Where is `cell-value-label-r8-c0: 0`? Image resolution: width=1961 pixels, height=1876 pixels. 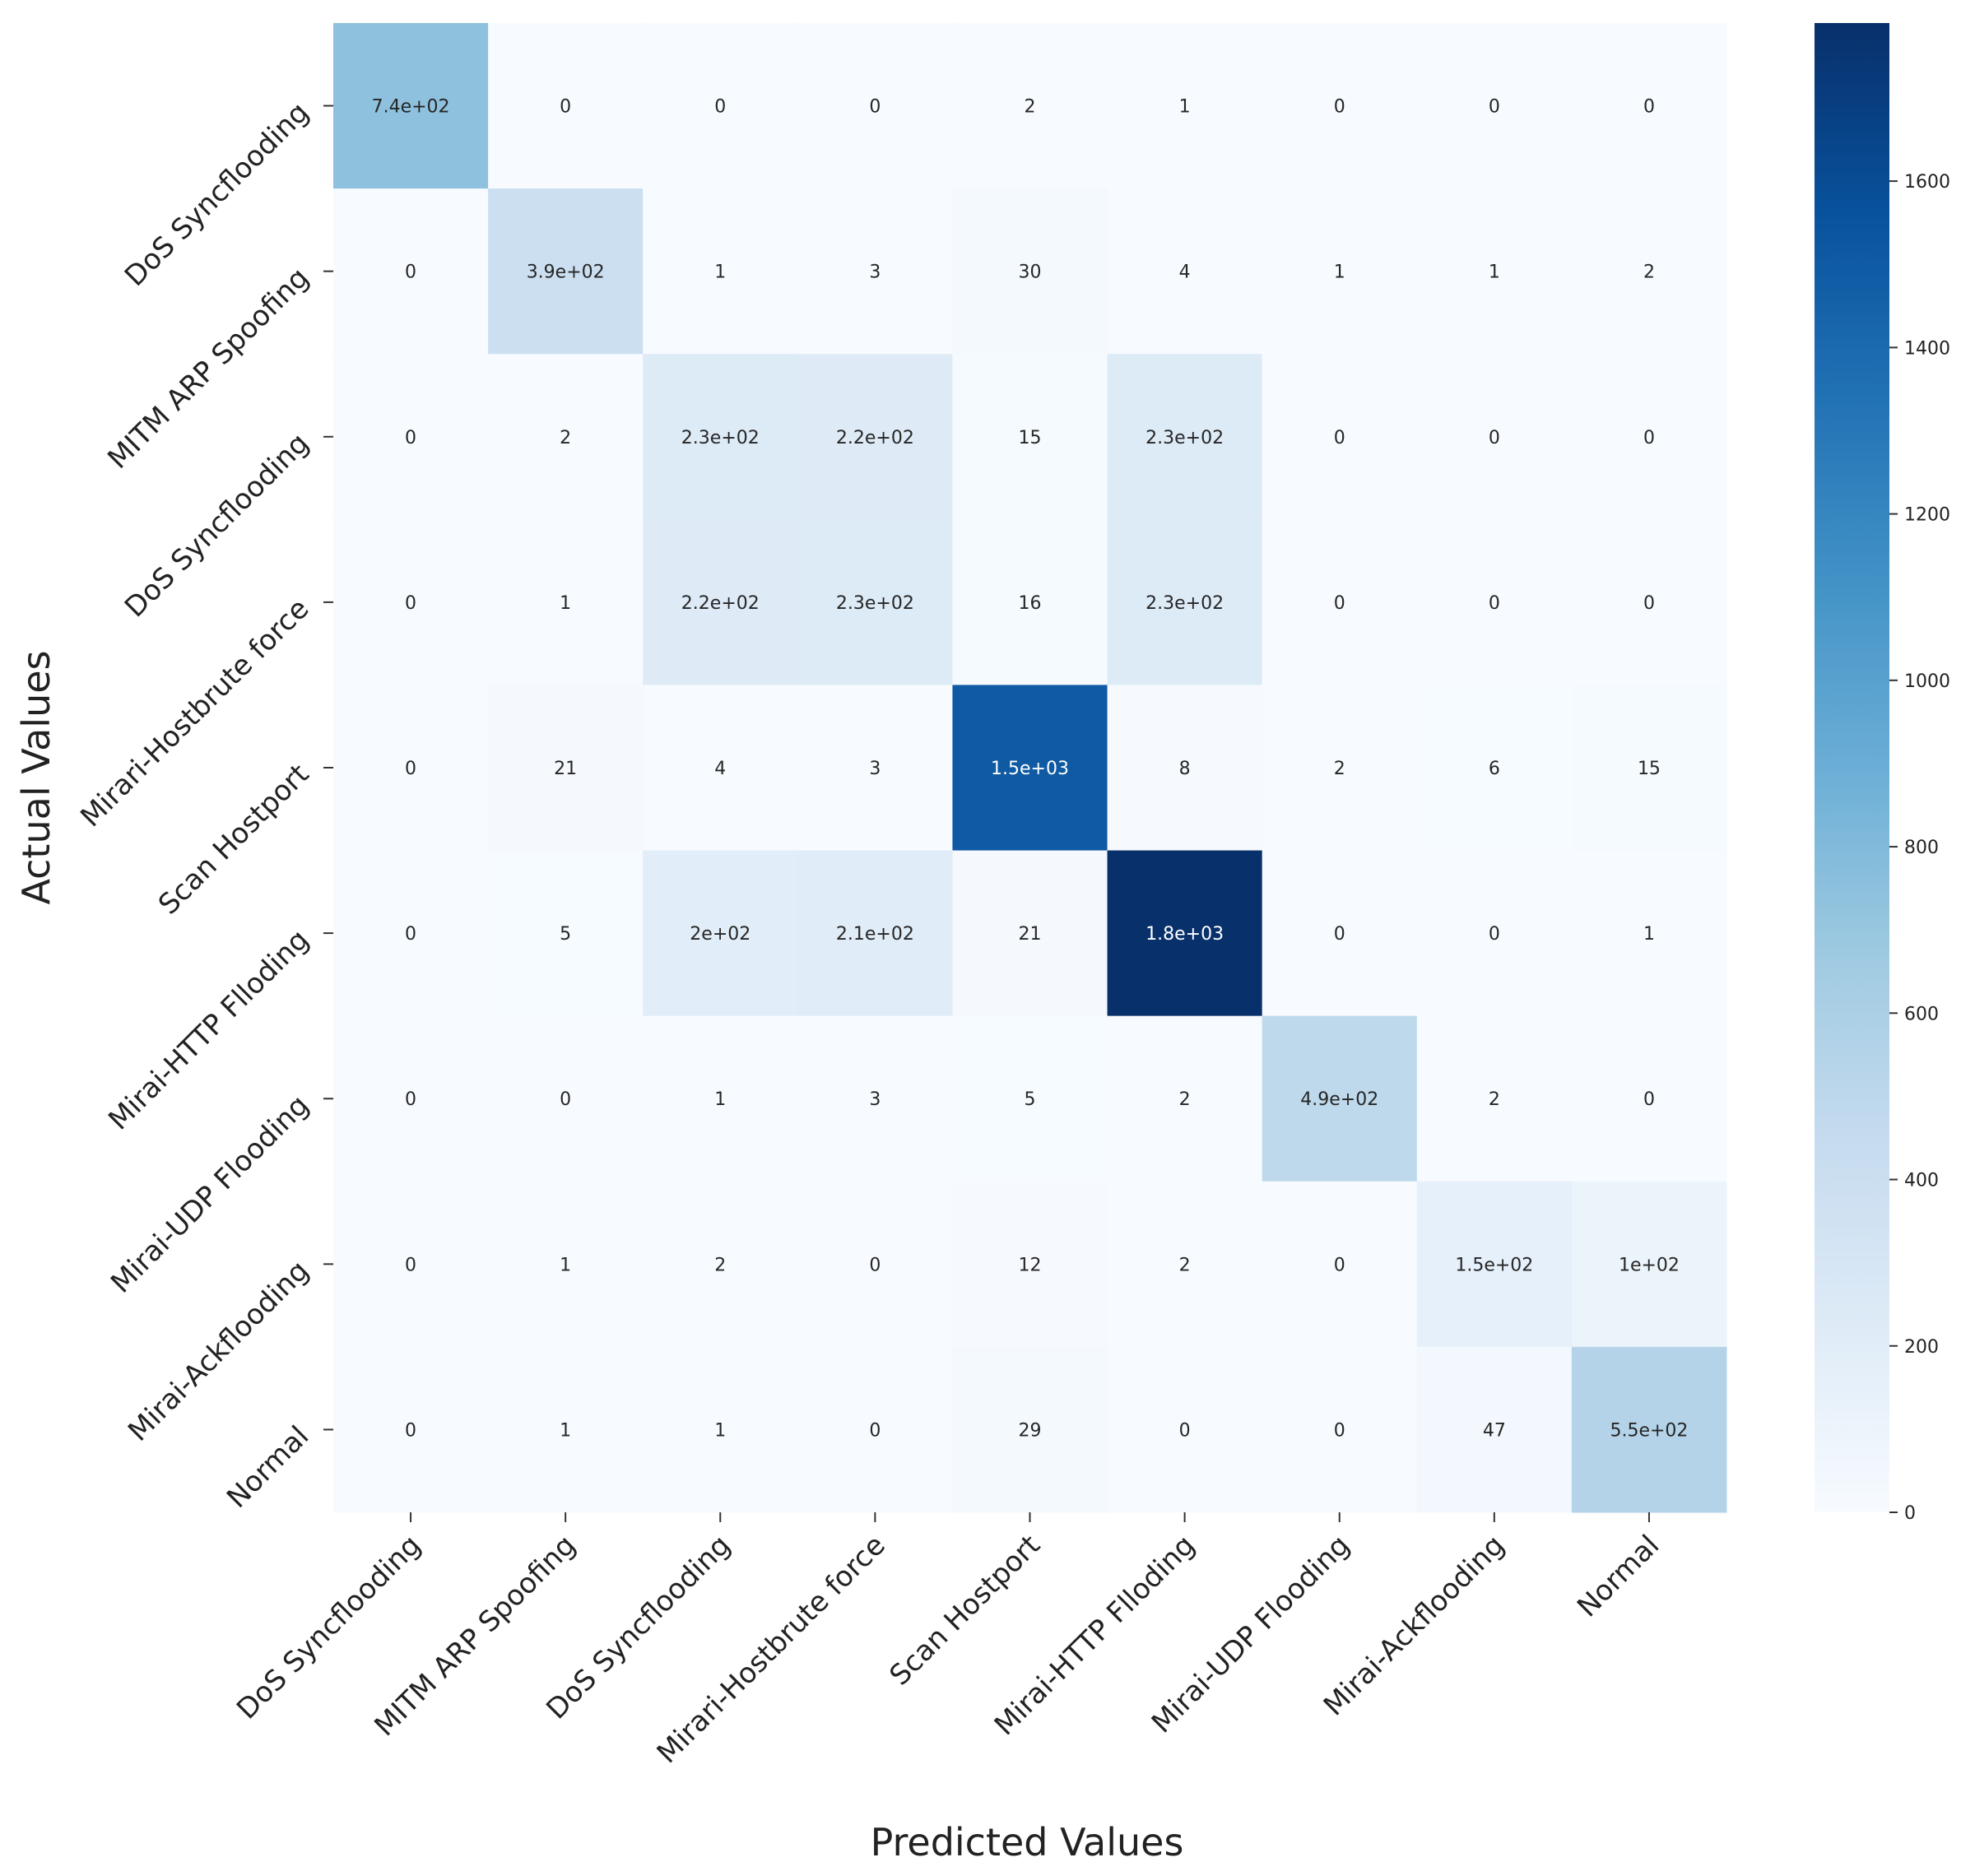 cell-value-label-r8-c0: 0 is located at coordinates (410, 1430).